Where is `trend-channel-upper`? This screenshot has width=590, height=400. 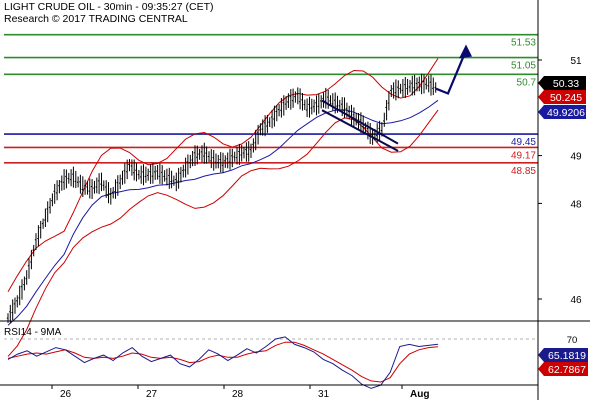
trend-channel-upper is located at coordinates (360, 122).